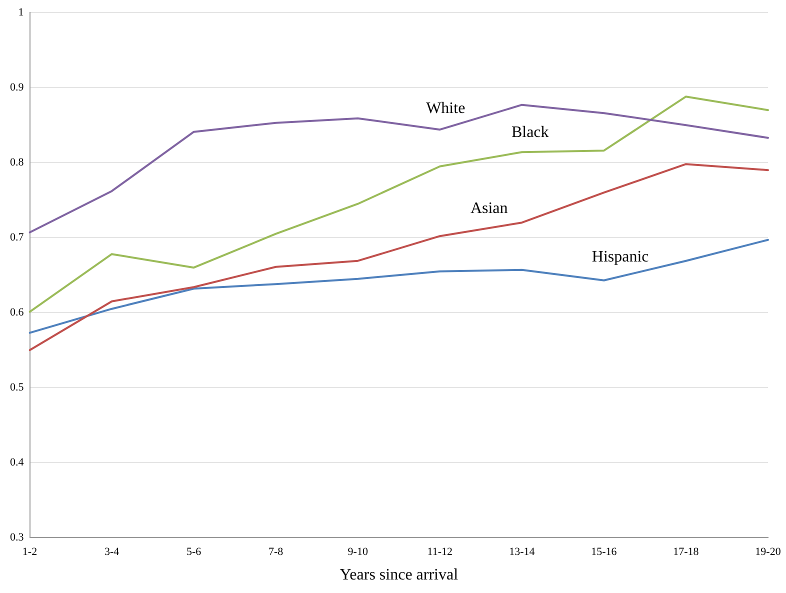 Image resolution: width=786 pixels, height=593 pixels. What do you see at coordinates (489, 209) in the screenshot?
I see `series-label: Asian` at bounding box center [489, 209].